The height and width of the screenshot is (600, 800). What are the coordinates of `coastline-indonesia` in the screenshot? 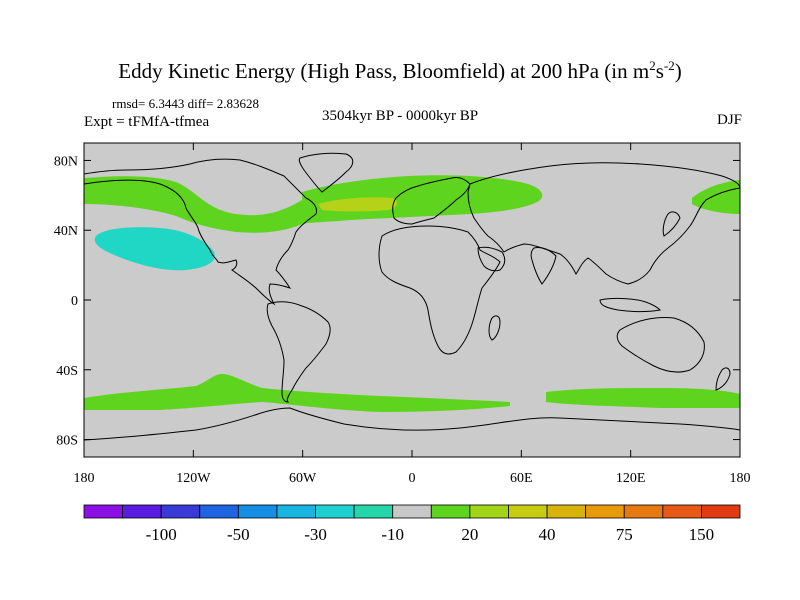 It's located at (630, 305).